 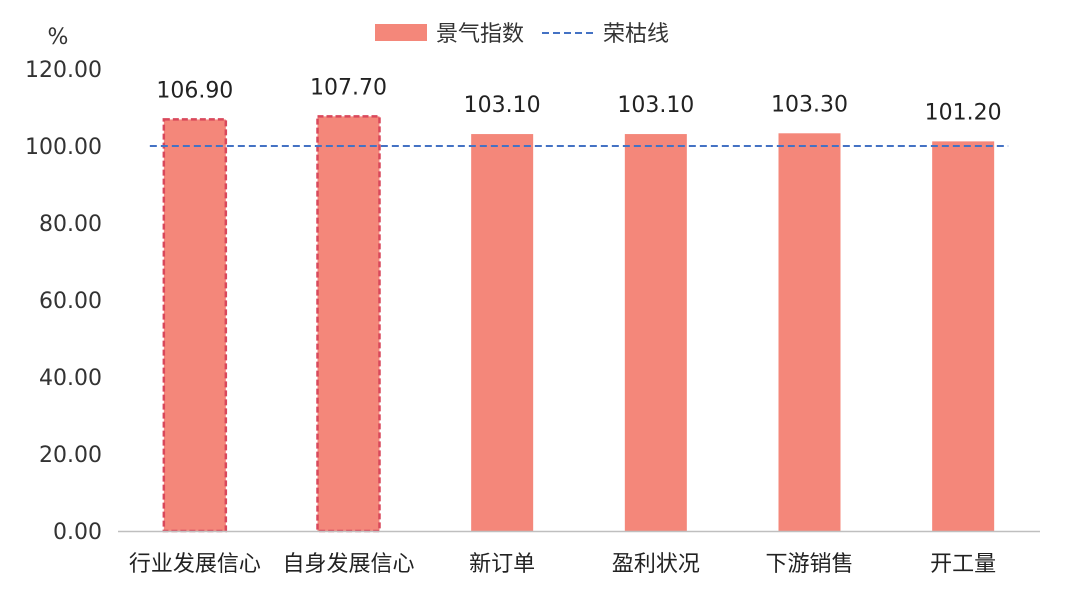 What do you see at coordinates (70, 301) in the screenshot?
I see `y-tick-label: 60.00` at bounding box center [70, 301].